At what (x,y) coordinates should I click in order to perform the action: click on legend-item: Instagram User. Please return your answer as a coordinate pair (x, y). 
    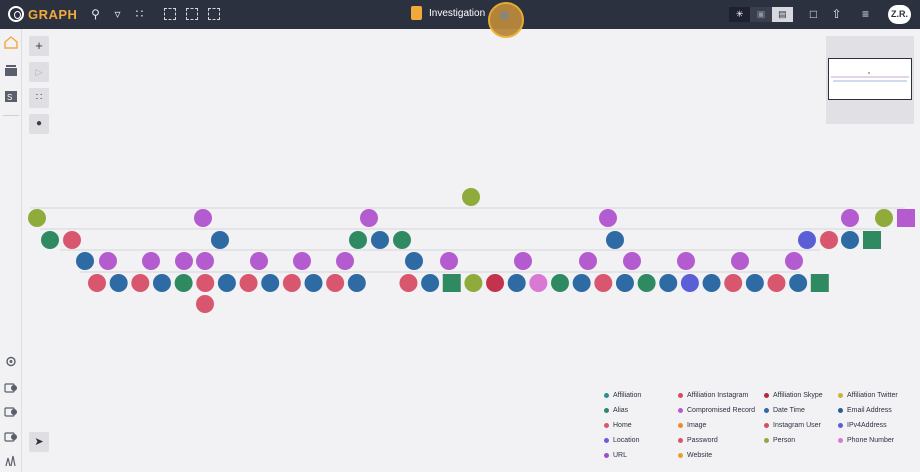
    Looking at the image, I should click on (792, 425).